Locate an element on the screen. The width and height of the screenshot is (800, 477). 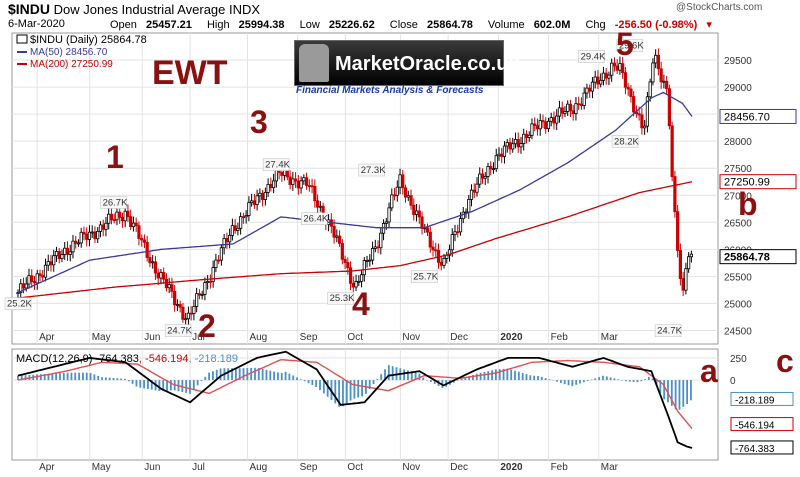
price-value-box is located at coordinates (758, 182).